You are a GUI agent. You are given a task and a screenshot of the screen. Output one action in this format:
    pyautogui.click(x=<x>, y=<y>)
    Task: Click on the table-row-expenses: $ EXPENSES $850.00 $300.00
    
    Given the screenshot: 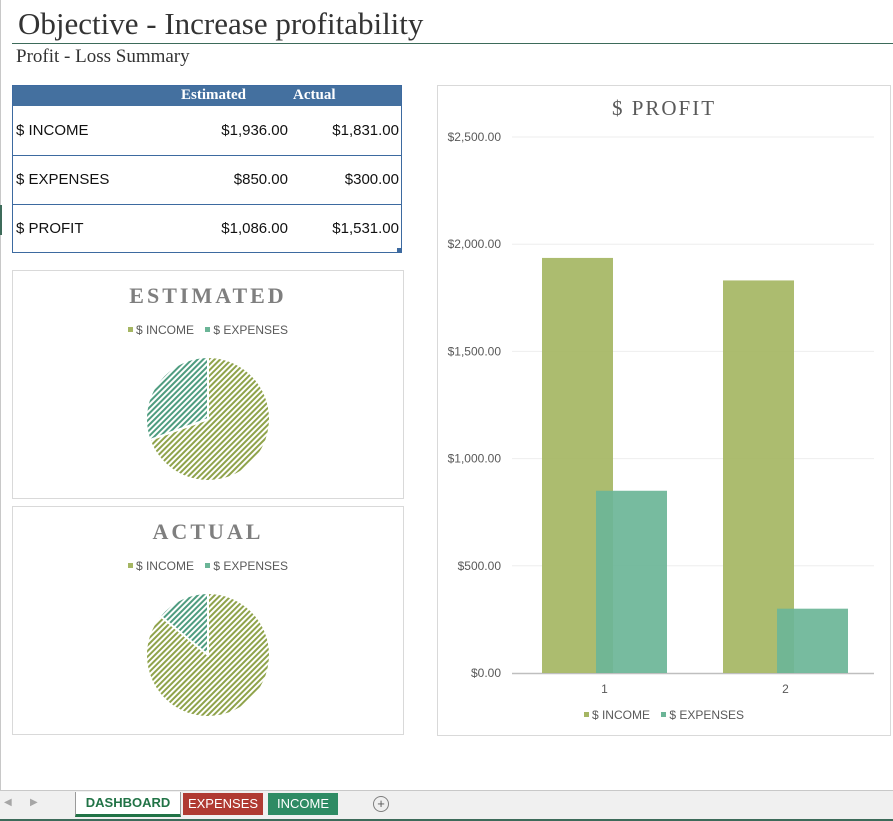 What is the action you would take?
    pyautogui.click(x=207, y=180)
    